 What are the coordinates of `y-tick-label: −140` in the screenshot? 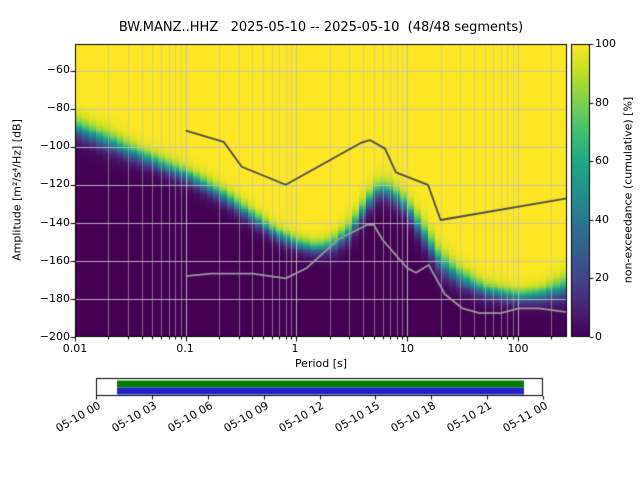 It's located at (54, 222).